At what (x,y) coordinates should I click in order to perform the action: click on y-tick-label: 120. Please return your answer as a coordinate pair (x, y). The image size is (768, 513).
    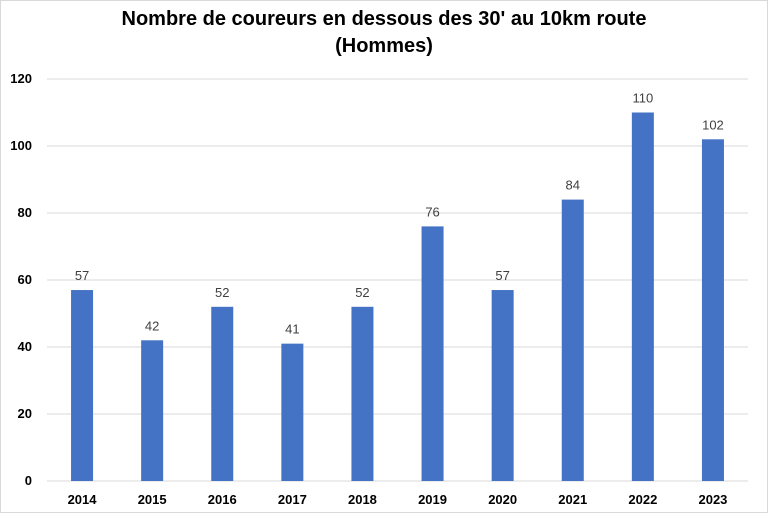
    Looking at the image, I should click on (21, 78).